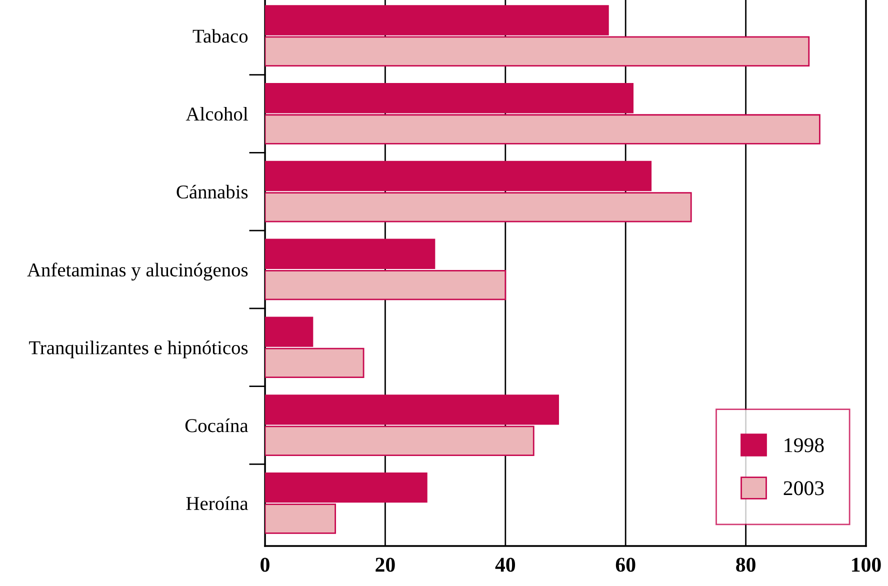  Describe the element at coordinates (505, 565) in the screenshot. I see `x-tick-label: 40` at that location.